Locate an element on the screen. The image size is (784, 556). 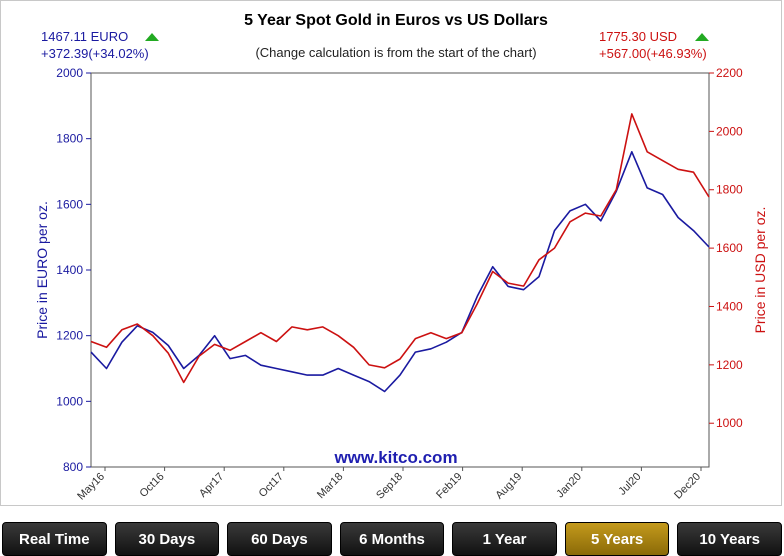
usd-up-arrow-icon is located at coordinates (702, 37).